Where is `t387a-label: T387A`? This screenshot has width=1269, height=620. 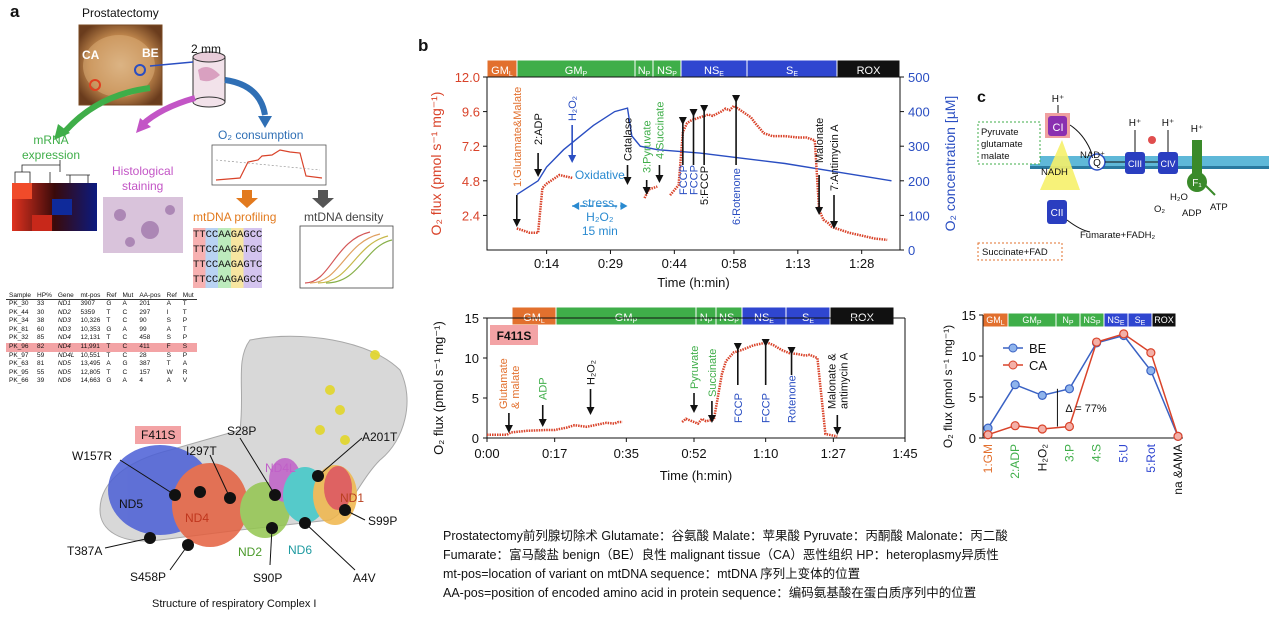
t387a-label: T387A is located at coordinates (85, 551).